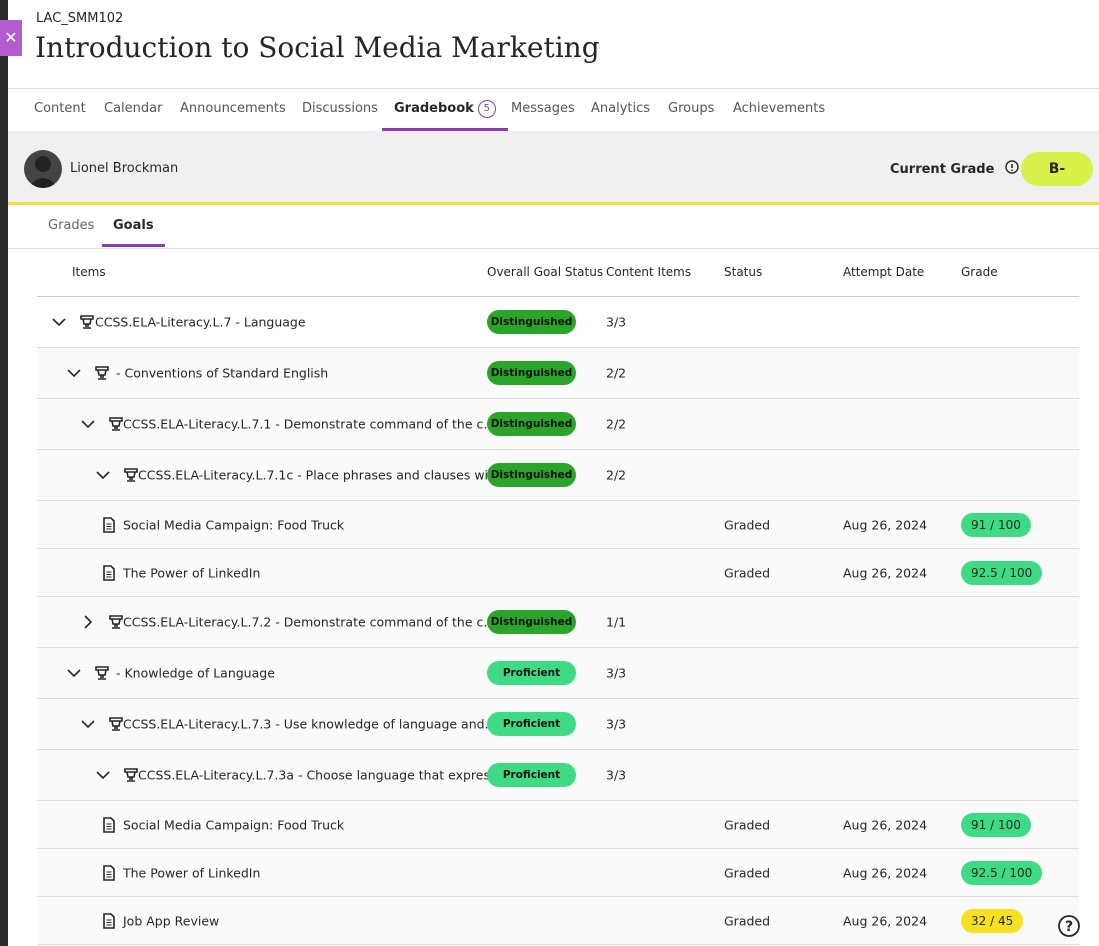 The image size is (1099, 946). What do you see at coordinates (992, 921) in the screenshot?
I see `grade-pill: 32 / 45` at bounding box center [992, 921].